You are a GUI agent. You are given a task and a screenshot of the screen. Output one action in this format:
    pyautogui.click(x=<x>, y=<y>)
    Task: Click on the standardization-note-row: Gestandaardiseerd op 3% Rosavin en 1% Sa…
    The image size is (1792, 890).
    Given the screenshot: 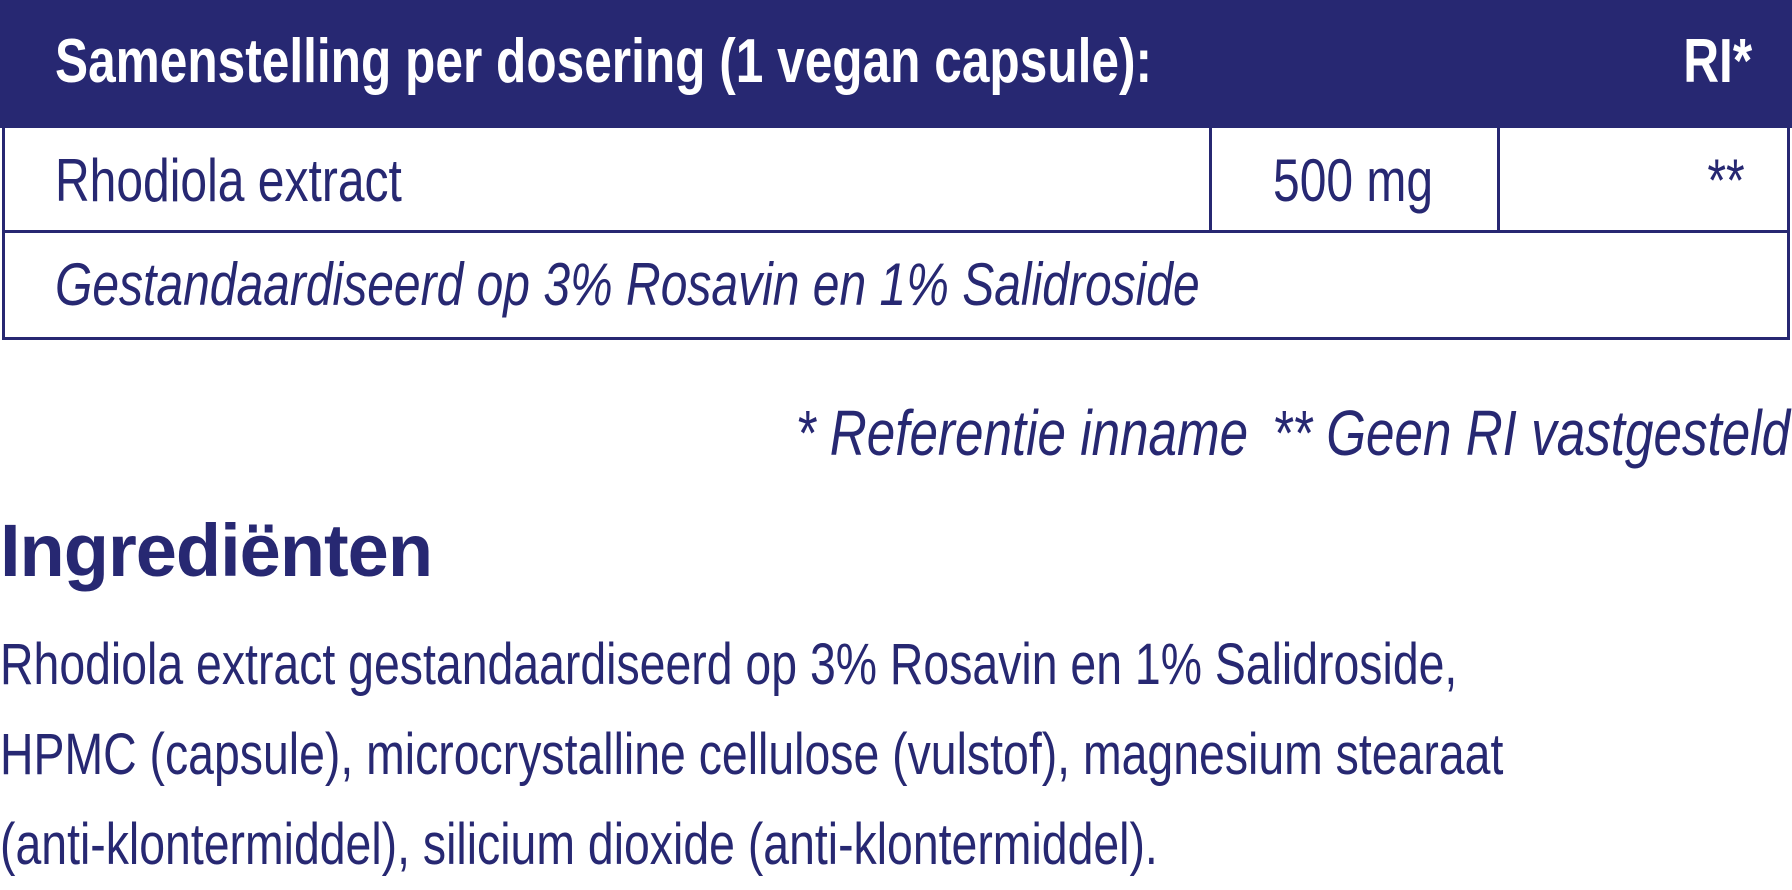 What is the action you would take?
    pyautogui.click(x=896, y=285)
    